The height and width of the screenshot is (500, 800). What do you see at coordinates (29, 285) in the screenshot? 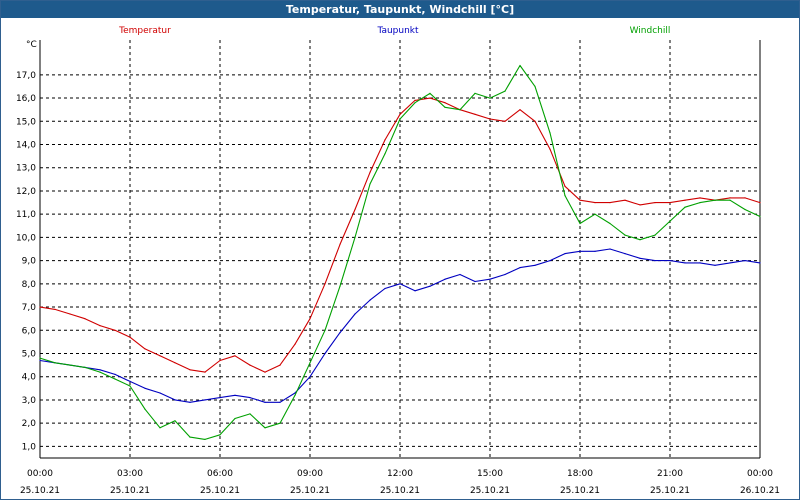
I see `y-tick-label: 8,0` at bounding box center [29, 285].